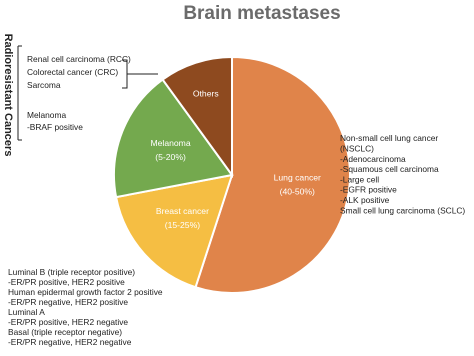 Image resolution: width=474 pixels, height=356 pixels. What do you see at coordinates (70, 342) in the screenshot?
I see `breast-note: -ER/PR negative, HER2 negative` at bounding box center [70, 342].